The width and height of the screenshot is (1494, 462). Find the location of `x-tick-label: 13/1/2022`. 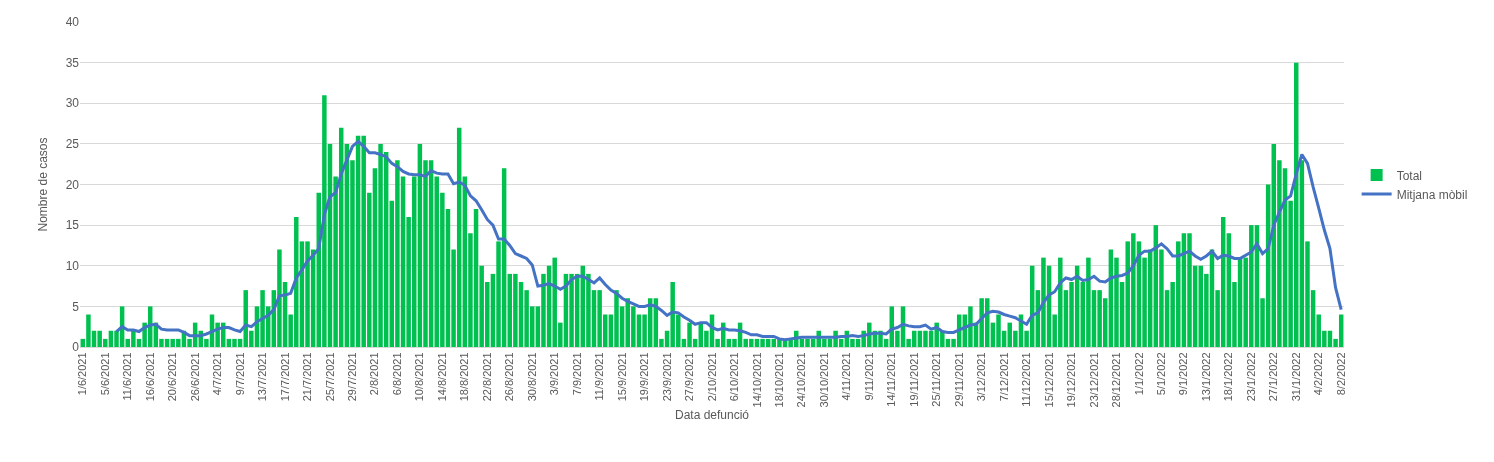

x-tick-label: 13/1/2022 is located at coordinates (1205, 377).